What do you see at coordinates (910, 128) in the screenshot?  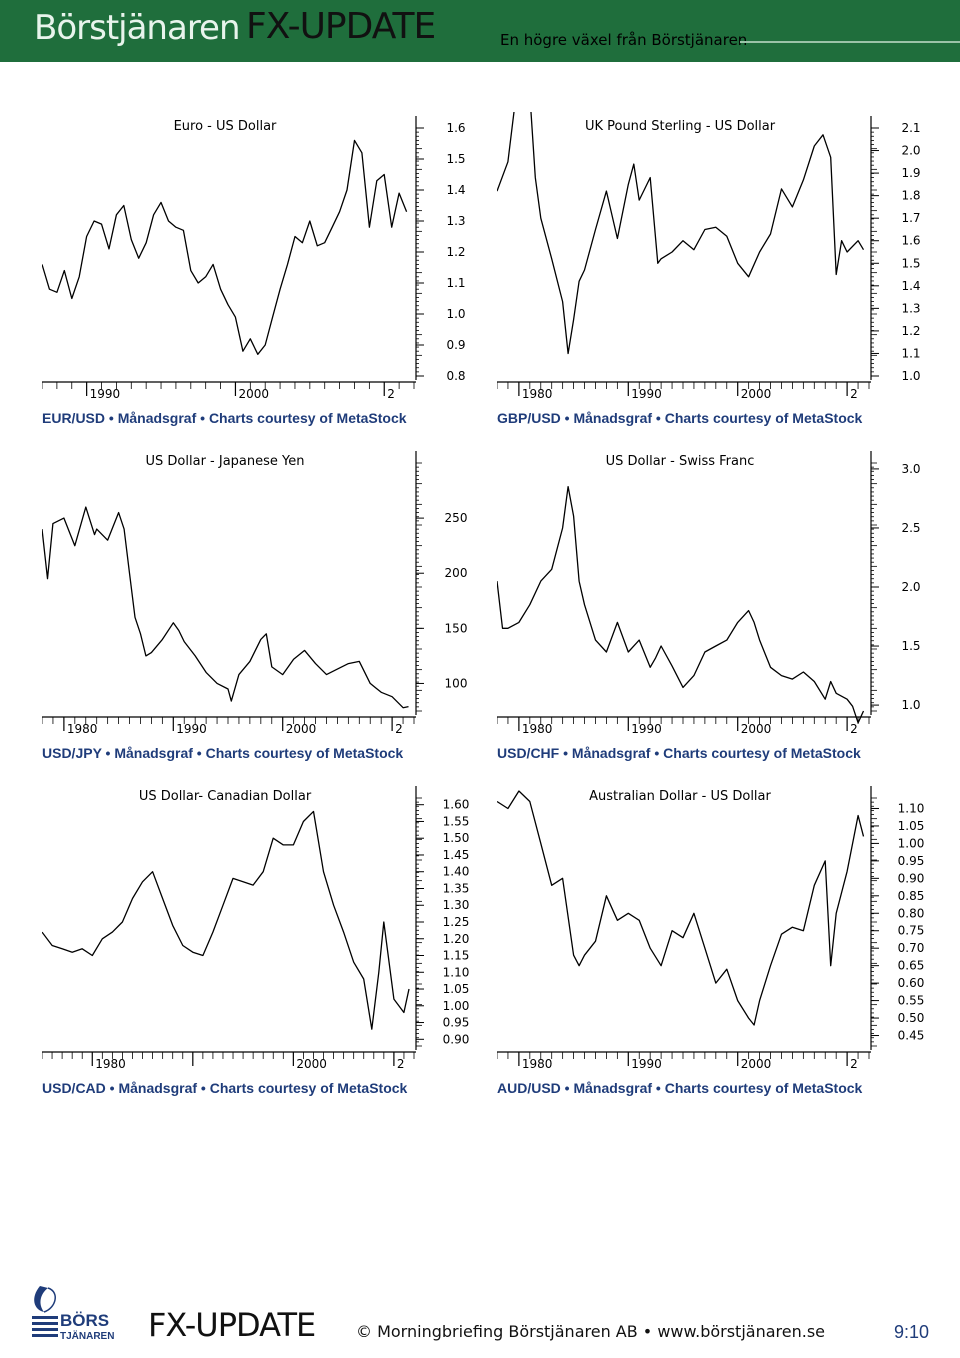 I see `y-tick-label: 2.1` at bounding box center [910, 128].